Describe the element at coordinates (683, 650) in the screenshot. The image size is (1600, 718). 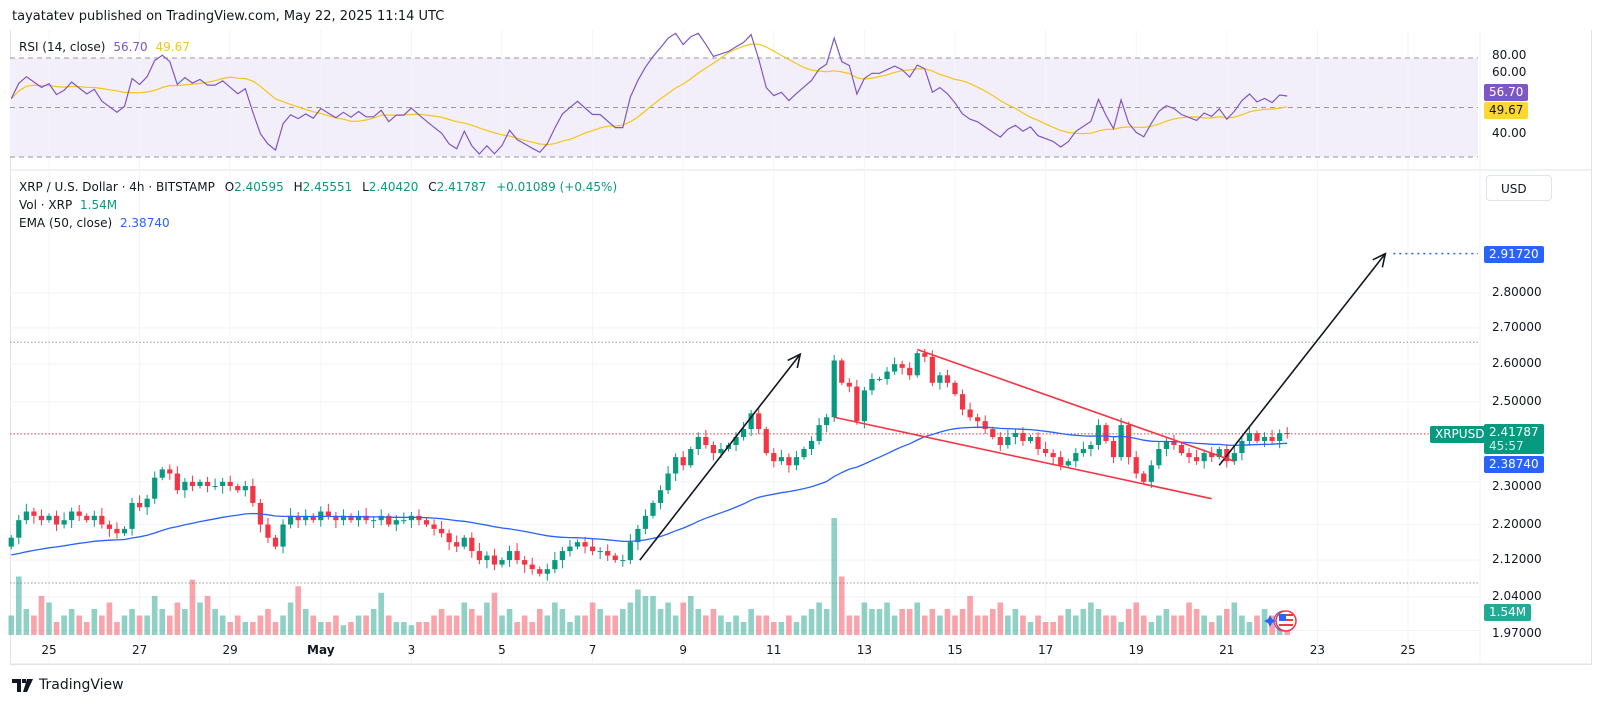
I see `time-axis-label: 9` at that location.